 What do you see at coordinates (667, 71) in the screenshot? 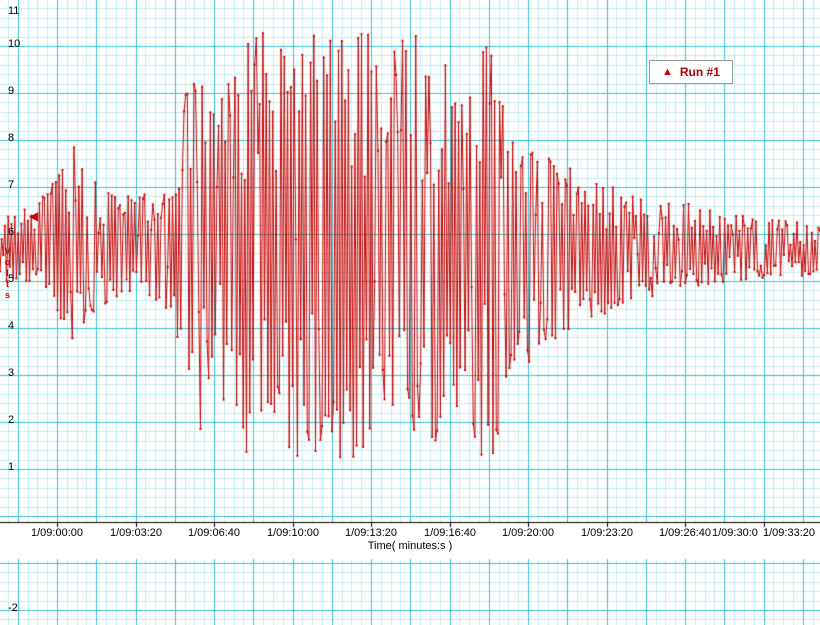
I see `legend-run-marker-icon: ▲` at bounding box center [667, 71].